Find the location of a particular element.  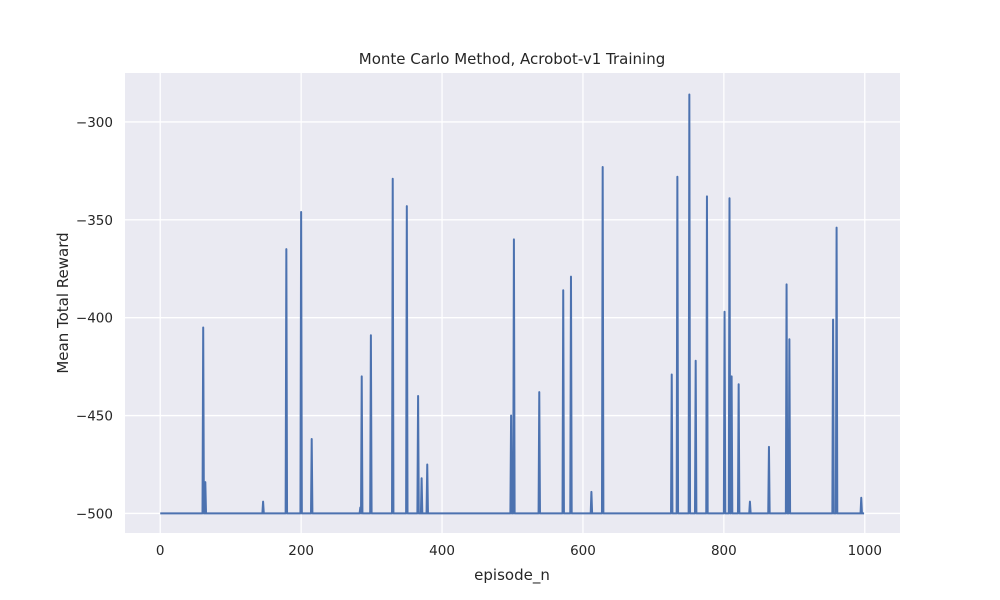

y-tick-label: −300 is located at coordinates (94, 123).